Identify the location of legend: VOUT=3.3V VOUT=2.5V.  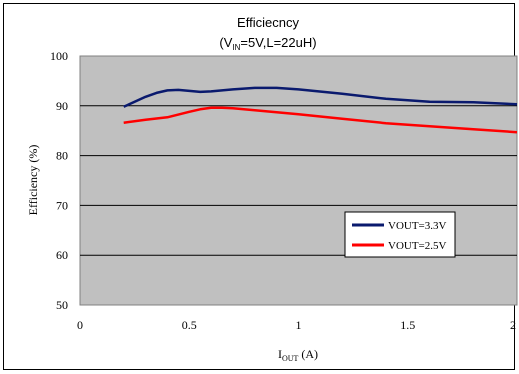
(400, 234).